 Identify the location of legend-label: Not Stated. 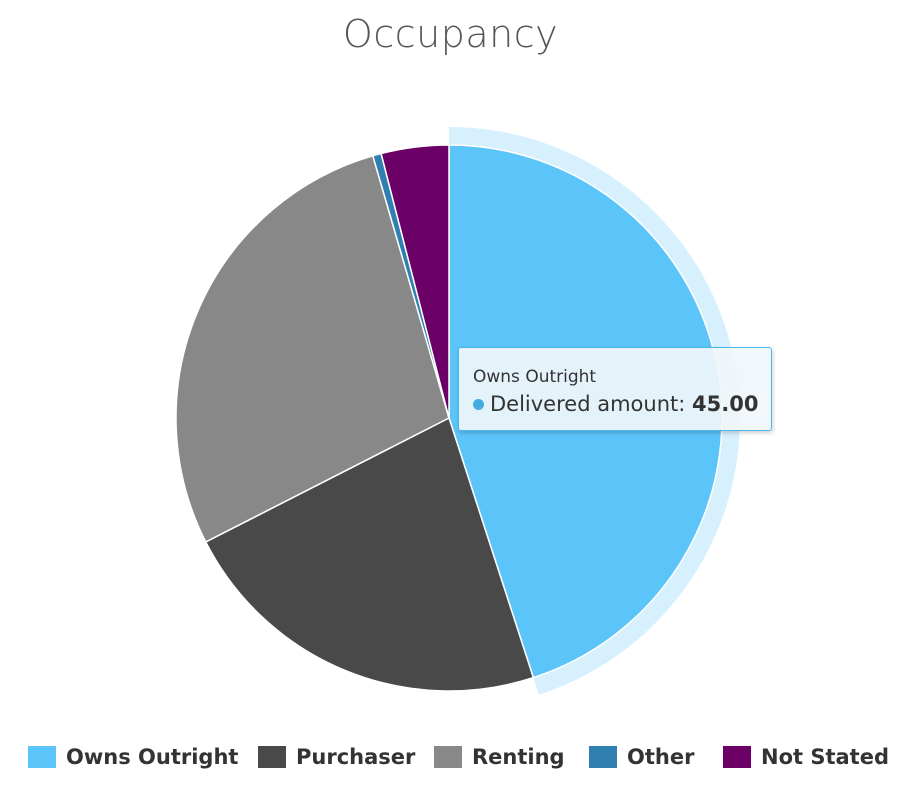
(825, 757).